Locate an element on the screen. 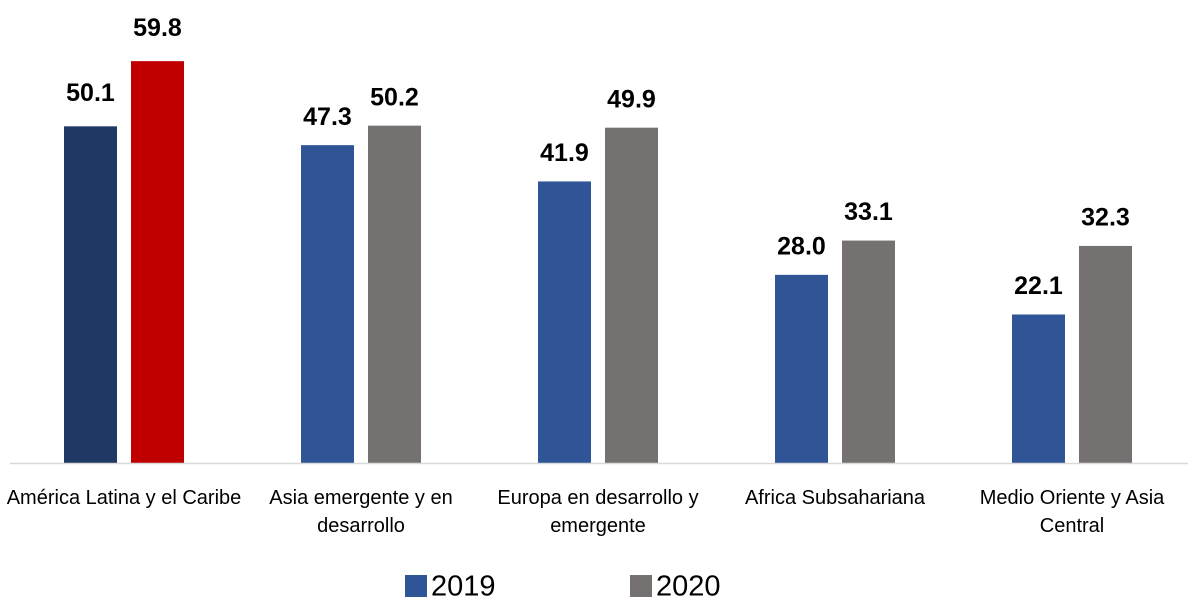  data-label: 49.9 is located at coordinates (631, 99).